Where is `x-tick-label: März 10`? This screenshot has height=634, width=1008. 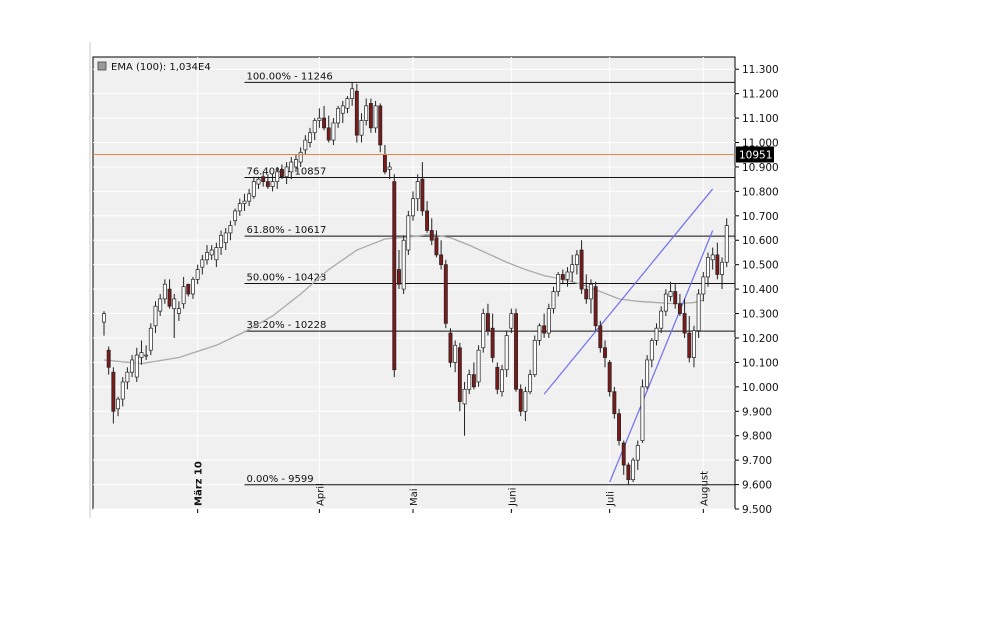
x-tick-label: März 10 is located at coordinates (199, 483).